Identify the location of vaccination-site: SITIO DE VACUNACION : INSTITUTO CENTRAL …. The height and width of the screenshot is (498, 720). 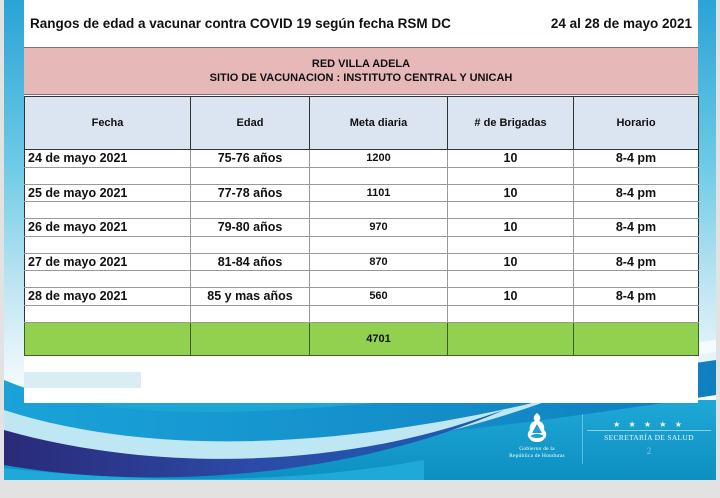
(361, 78).